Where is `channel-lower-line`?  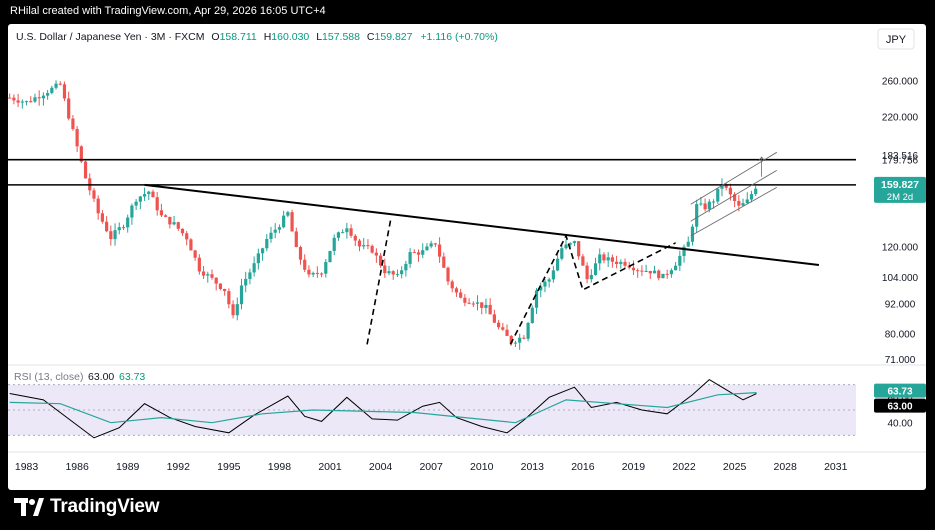 channel-lower-line is located at coordinates (733, 211).